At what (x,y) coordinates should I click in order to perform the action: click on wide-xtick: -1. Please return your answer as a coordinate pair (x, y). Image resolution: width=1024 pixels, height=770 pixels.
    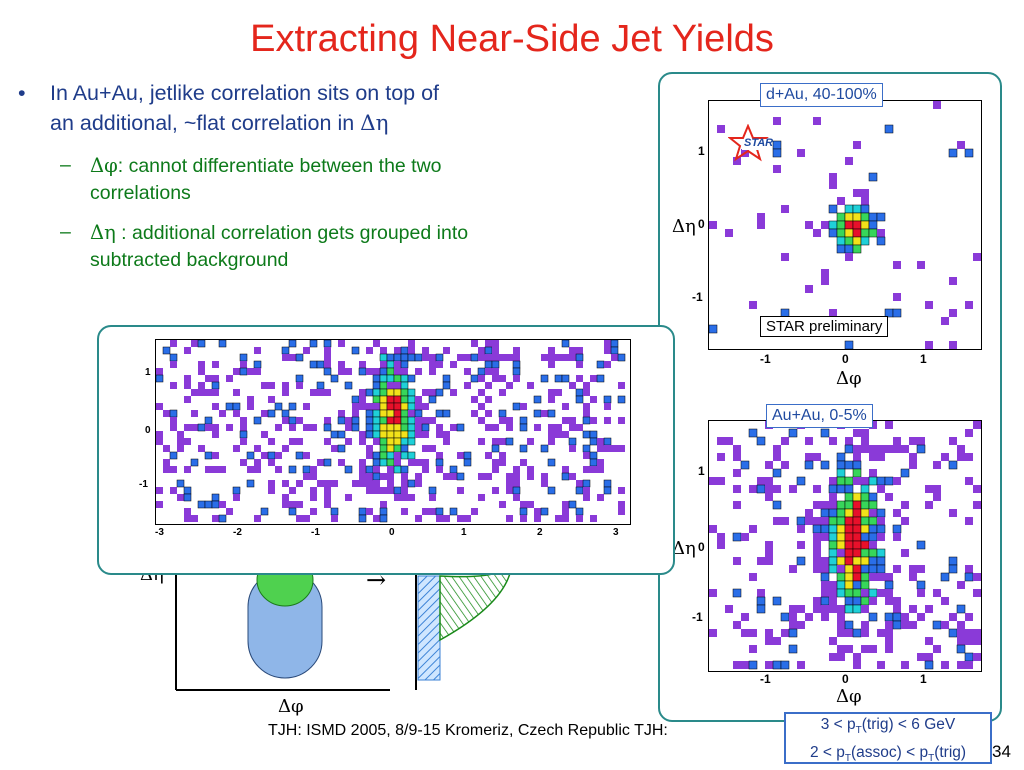
    Looking at the image, I should click on (315, 532).